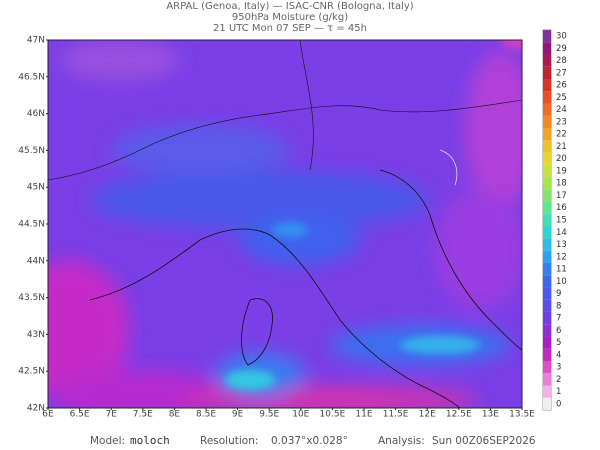  Describe the element at coordinates (561, 233) in the screenshot. I see `colorbar-label: 14` at that location.